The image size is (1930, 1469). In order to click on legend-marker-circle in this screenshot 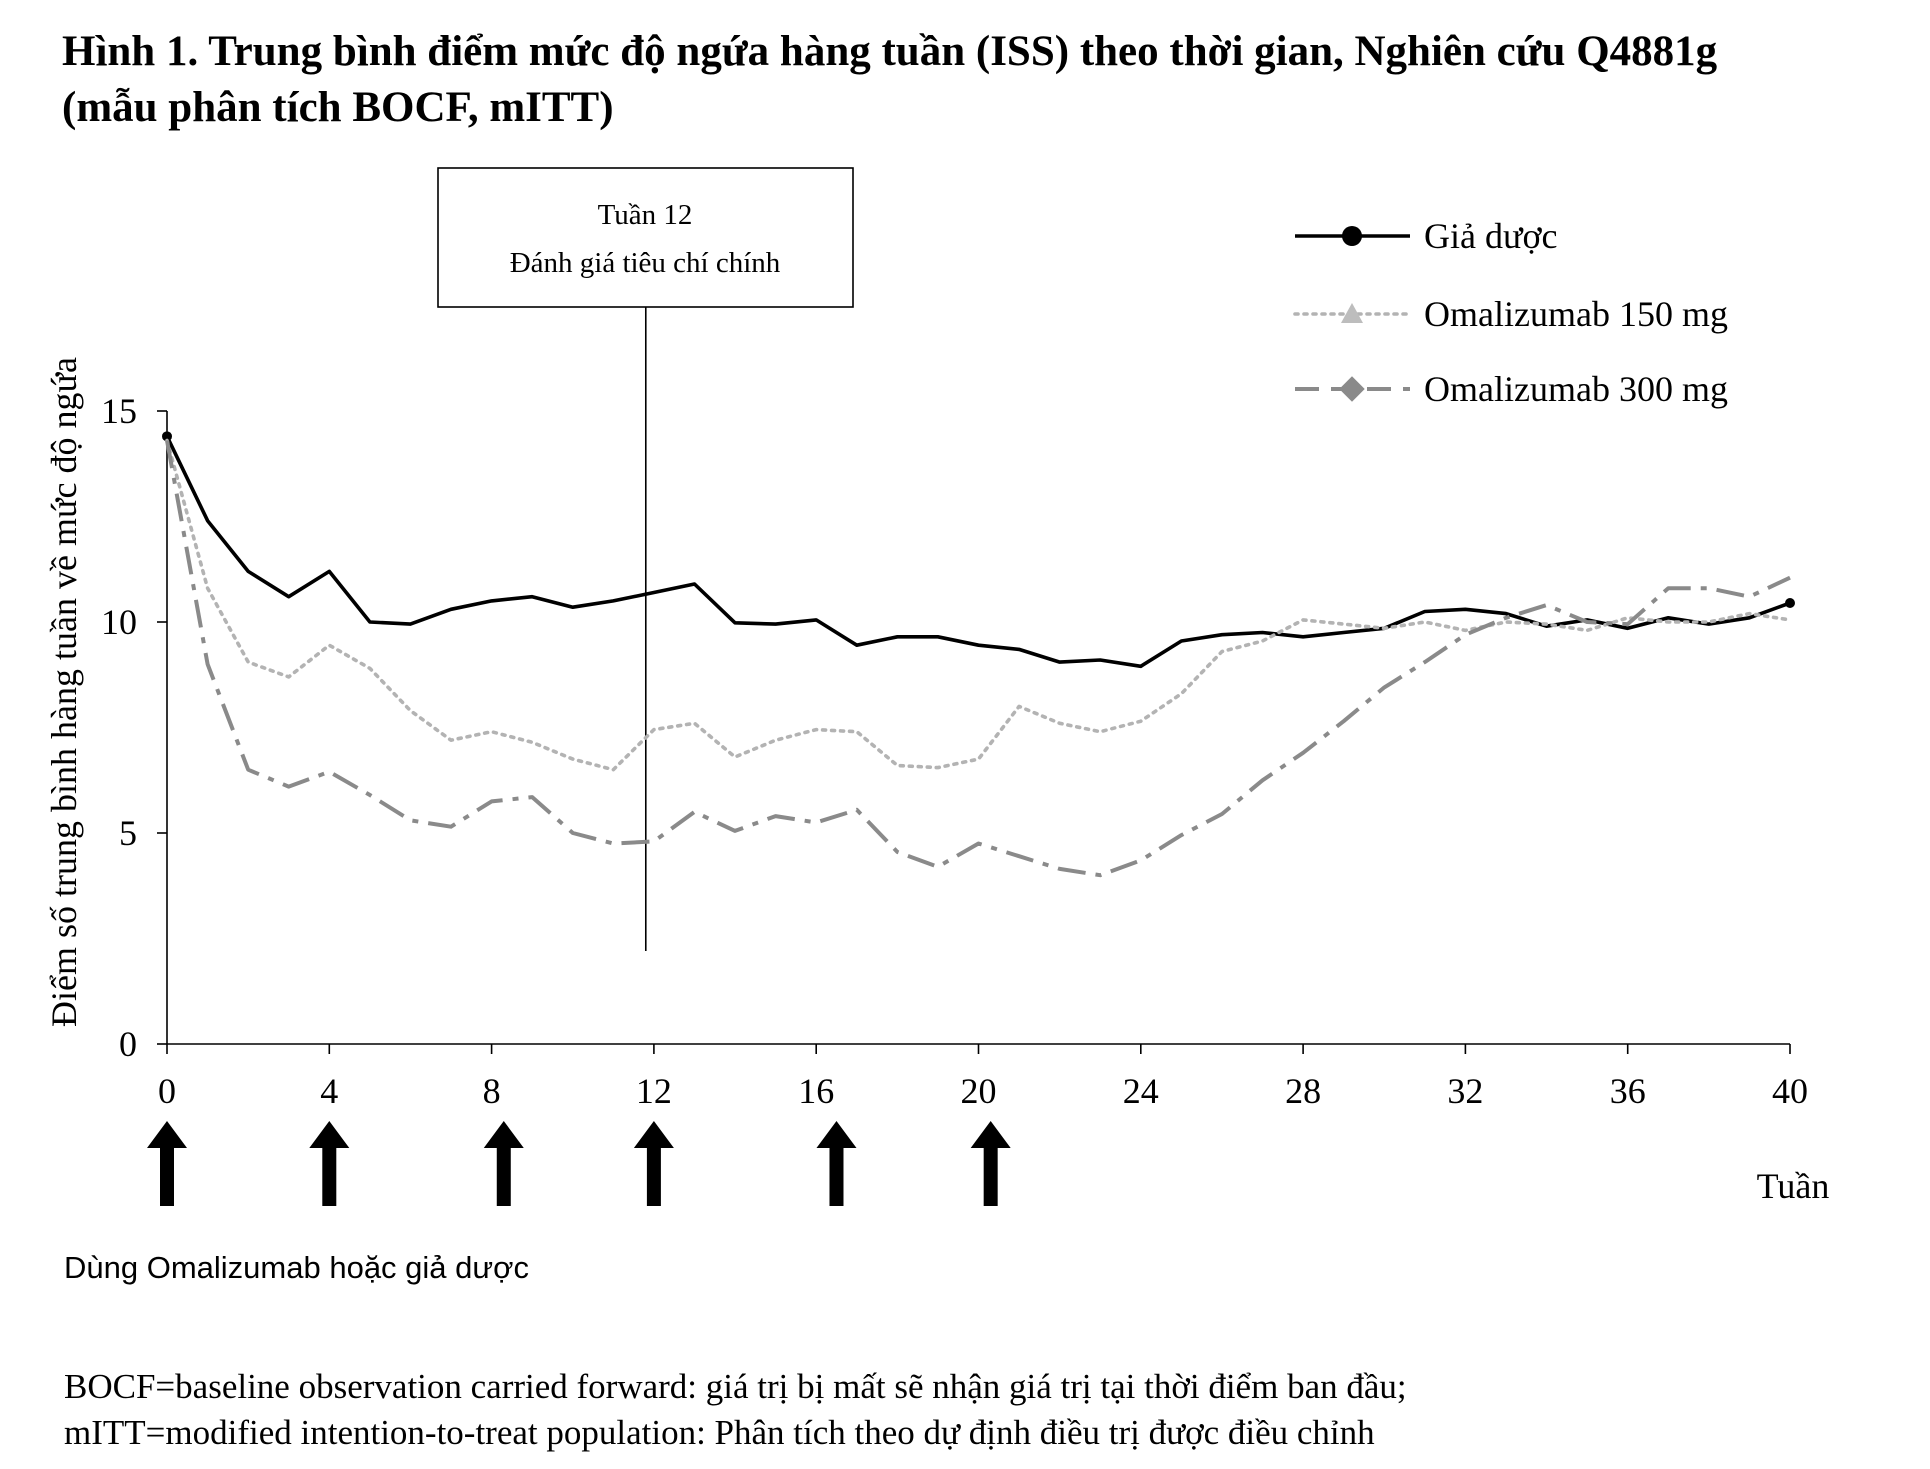, I will do `click(1352, 236)`.